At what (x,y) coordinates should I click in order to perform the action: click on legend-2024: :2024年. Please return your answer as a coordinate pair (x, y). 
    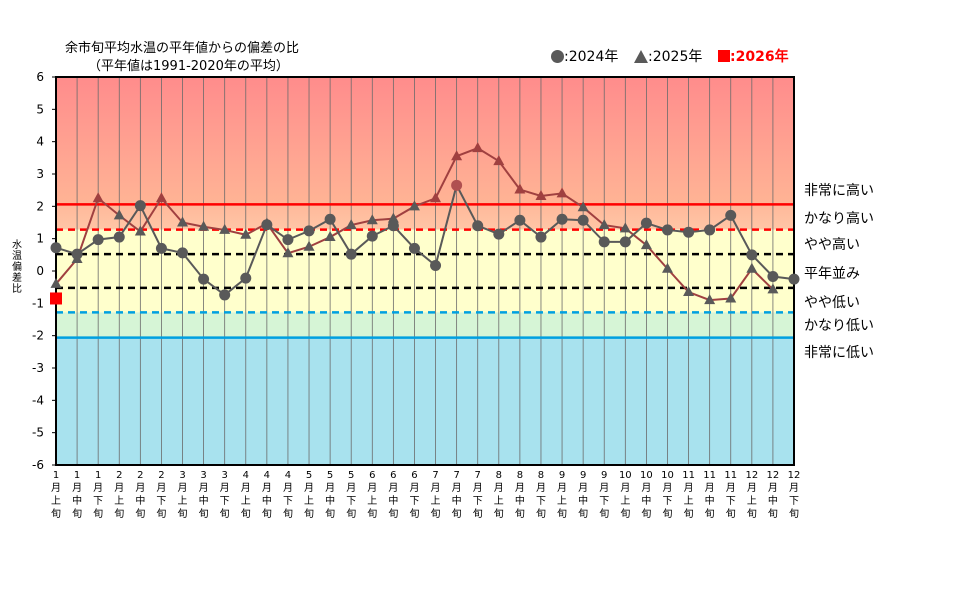
    Looking at the image, I should click on (584, 56).